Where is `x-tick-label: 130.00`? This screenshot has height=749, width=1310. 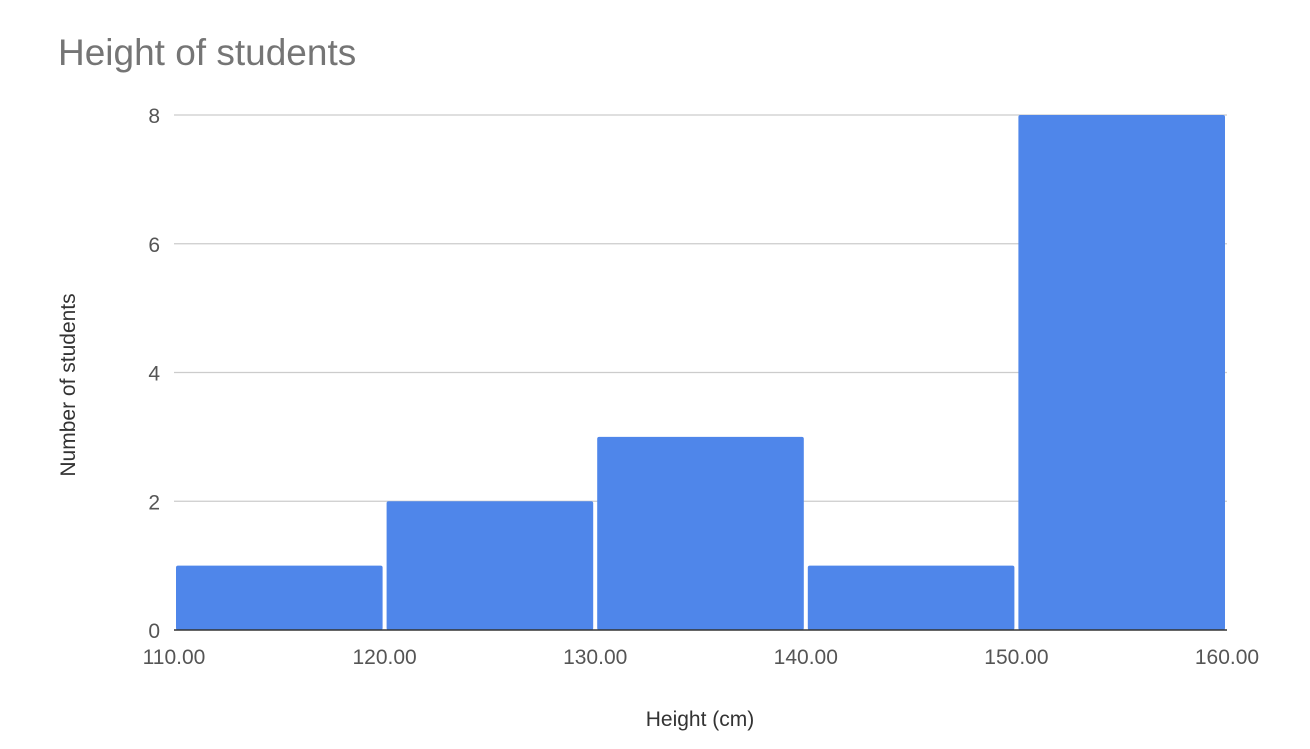
x-tick-label: 130.00 is located at coordinates (595, 657).